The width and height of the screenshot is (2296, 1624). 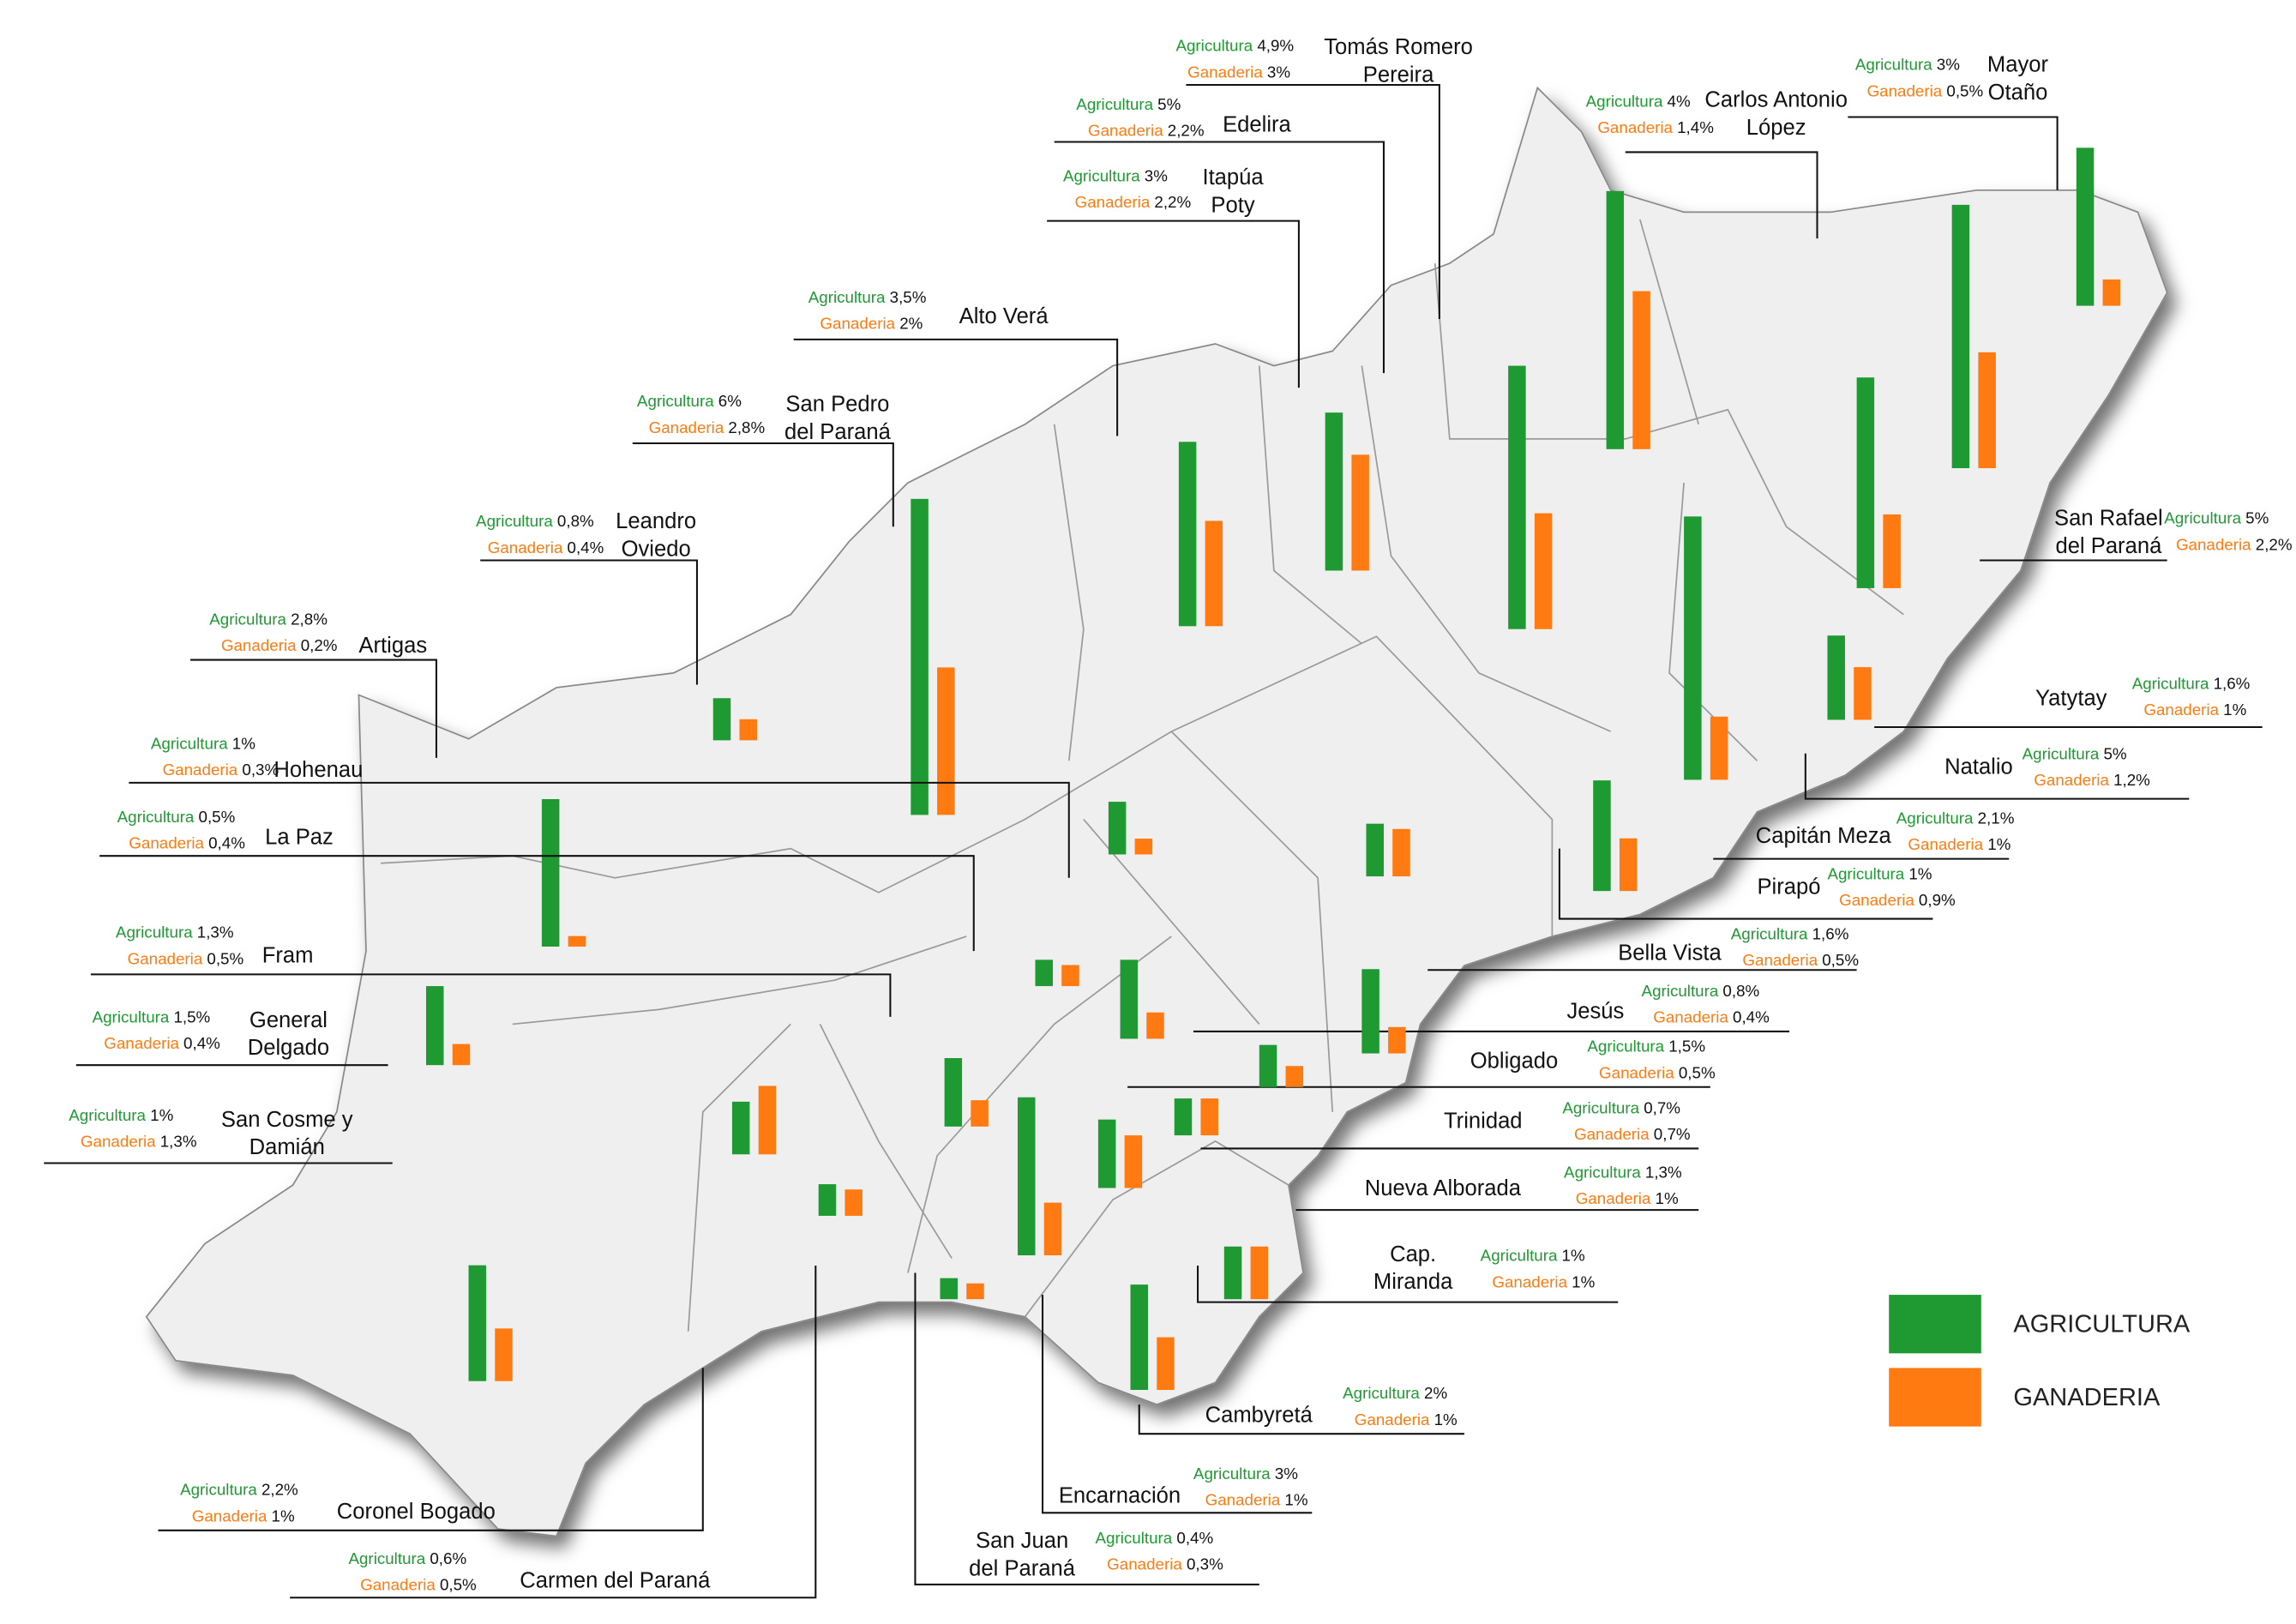 I want to click on district-name: Encarnación, so click(x=1120, y=1495).